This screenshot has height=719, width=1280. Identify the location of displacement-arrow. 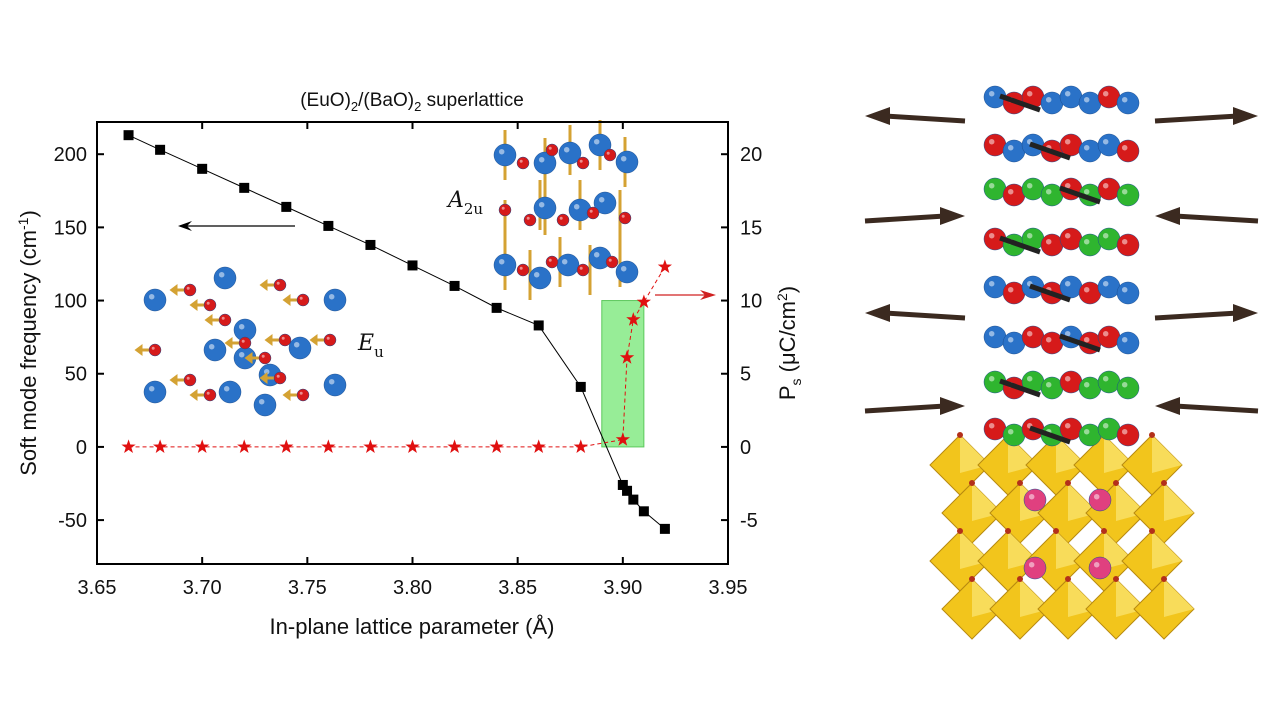
(196, 395).